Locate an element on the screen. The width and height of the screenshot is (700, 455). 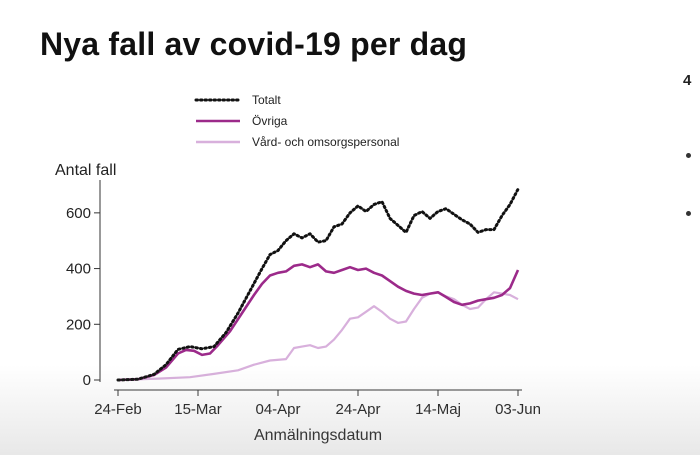
x-tick-label: 15-Mar is located at coordinates (198, 409).